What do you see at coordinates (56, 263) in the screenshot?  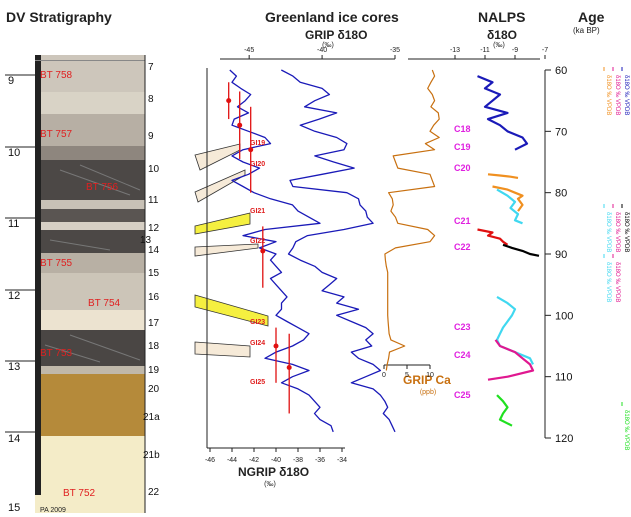 I see `sample-label: BT 755` at bounding box center [56, 263].